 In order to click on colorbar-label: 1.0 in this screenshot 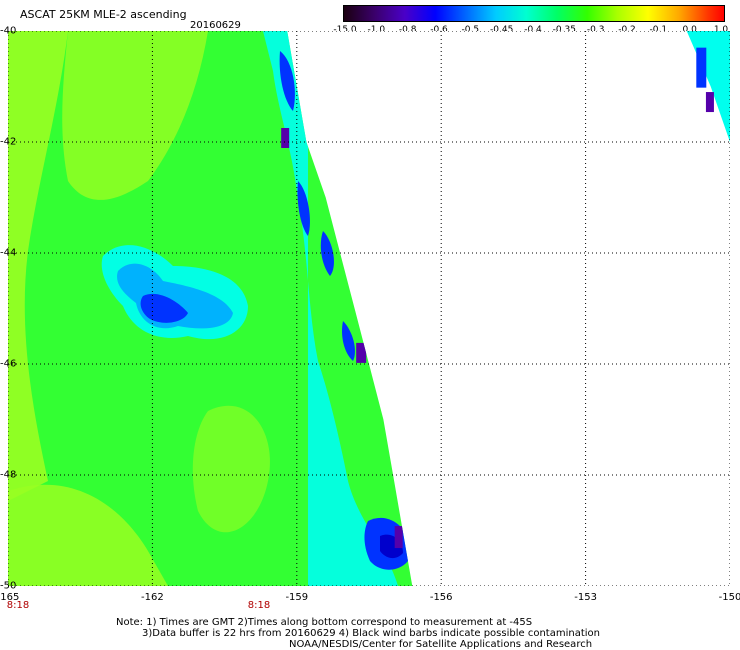, I will do `click(721, 30)`.